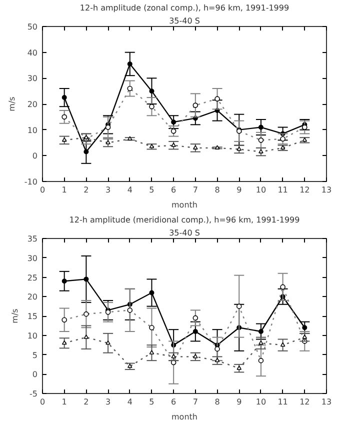 This screenshot has height=424, width=340. What do you see at coordinates (185, 8) in the screenshot?
I see `chart-title: 12-h amplitude (zonal comp.), h=96 km, 1991-1999` at bounding box center [185, 8].